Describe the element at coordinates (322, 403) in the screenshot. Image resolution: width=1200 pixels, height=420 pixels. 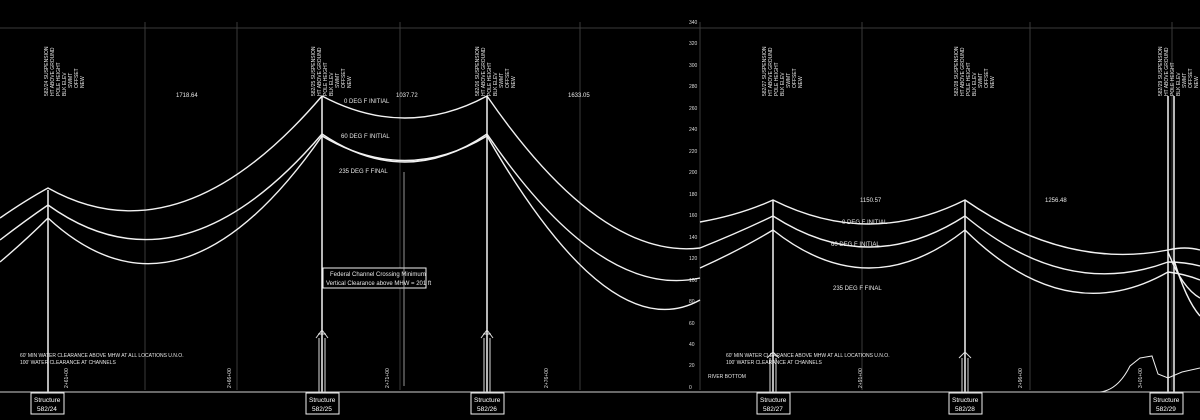
I see `structure-582-25: Structure 582/25` at that location.